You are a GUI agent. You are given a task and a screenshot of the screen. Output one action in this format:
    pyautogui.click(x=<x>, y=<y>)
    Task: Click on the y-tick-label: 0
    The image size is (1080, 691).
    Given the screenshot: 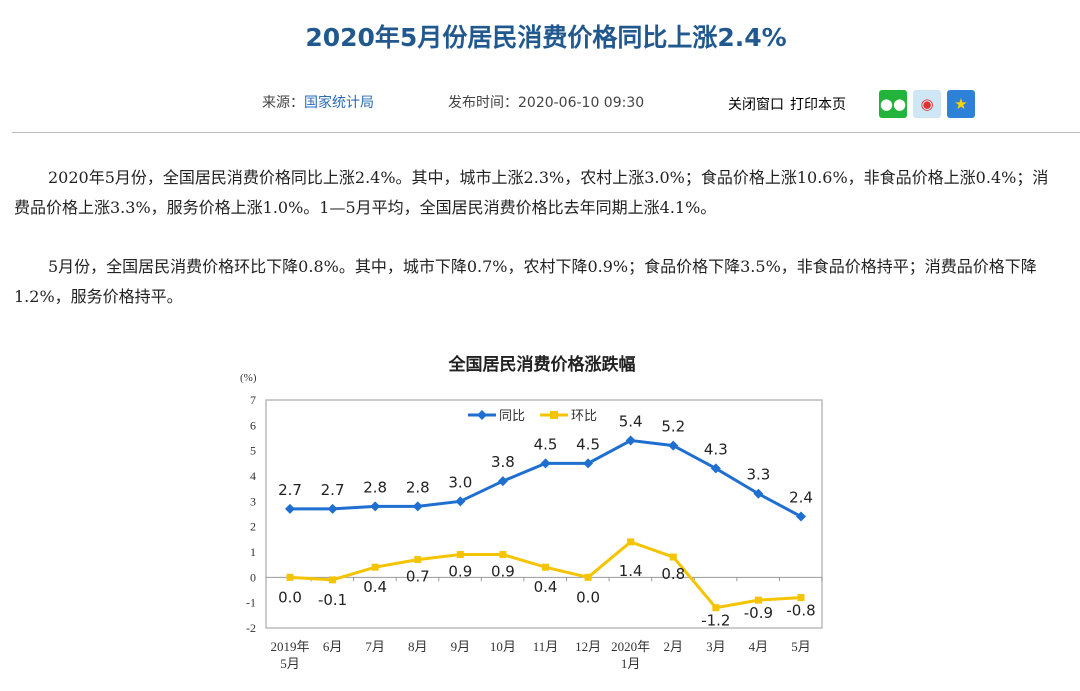 What is the action you would take?
    pyautogui.click(x=253, y=577)
    